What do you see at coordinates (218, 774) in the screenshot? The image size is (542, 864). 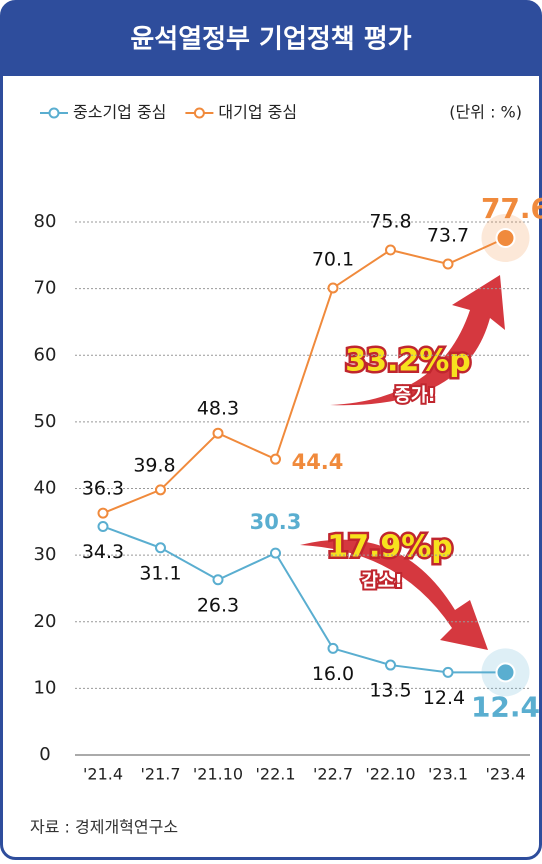 I see `x-tick-label: '21.10` at bounding box center [218, 774].